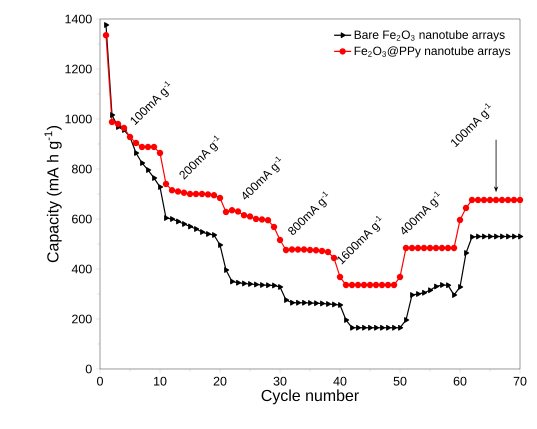  Describe the element at coordinates (89, 369) in the screenshot. I see `y-tick-label: 0` at that location.